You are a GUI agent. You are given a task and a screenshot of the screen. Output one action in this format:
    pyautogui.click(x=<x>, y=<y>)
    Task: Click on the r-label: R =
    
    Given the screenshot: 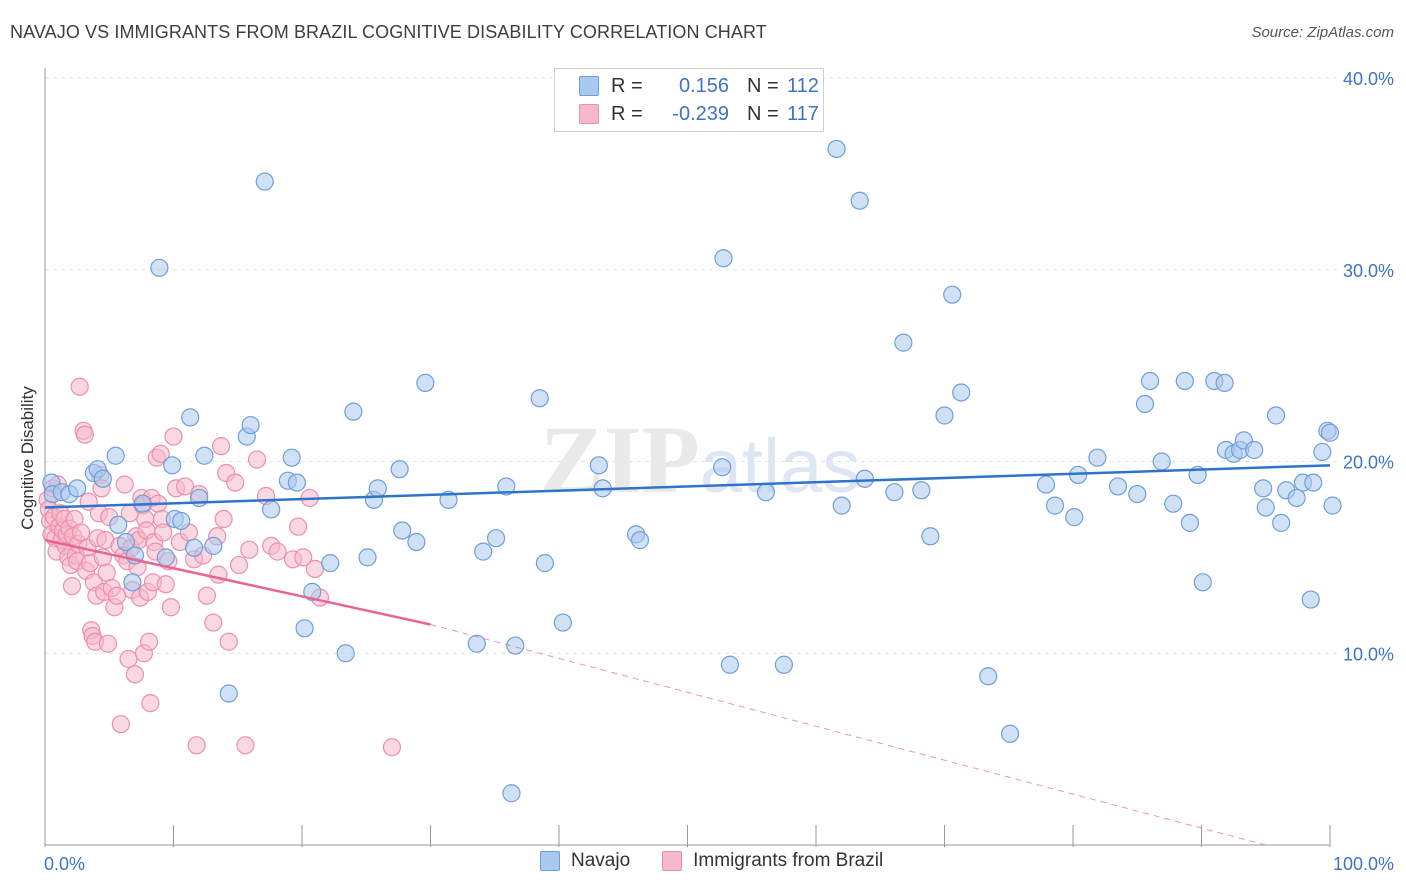 What is the action you would take?
    pyautogui.click(x=627, y=113)
    